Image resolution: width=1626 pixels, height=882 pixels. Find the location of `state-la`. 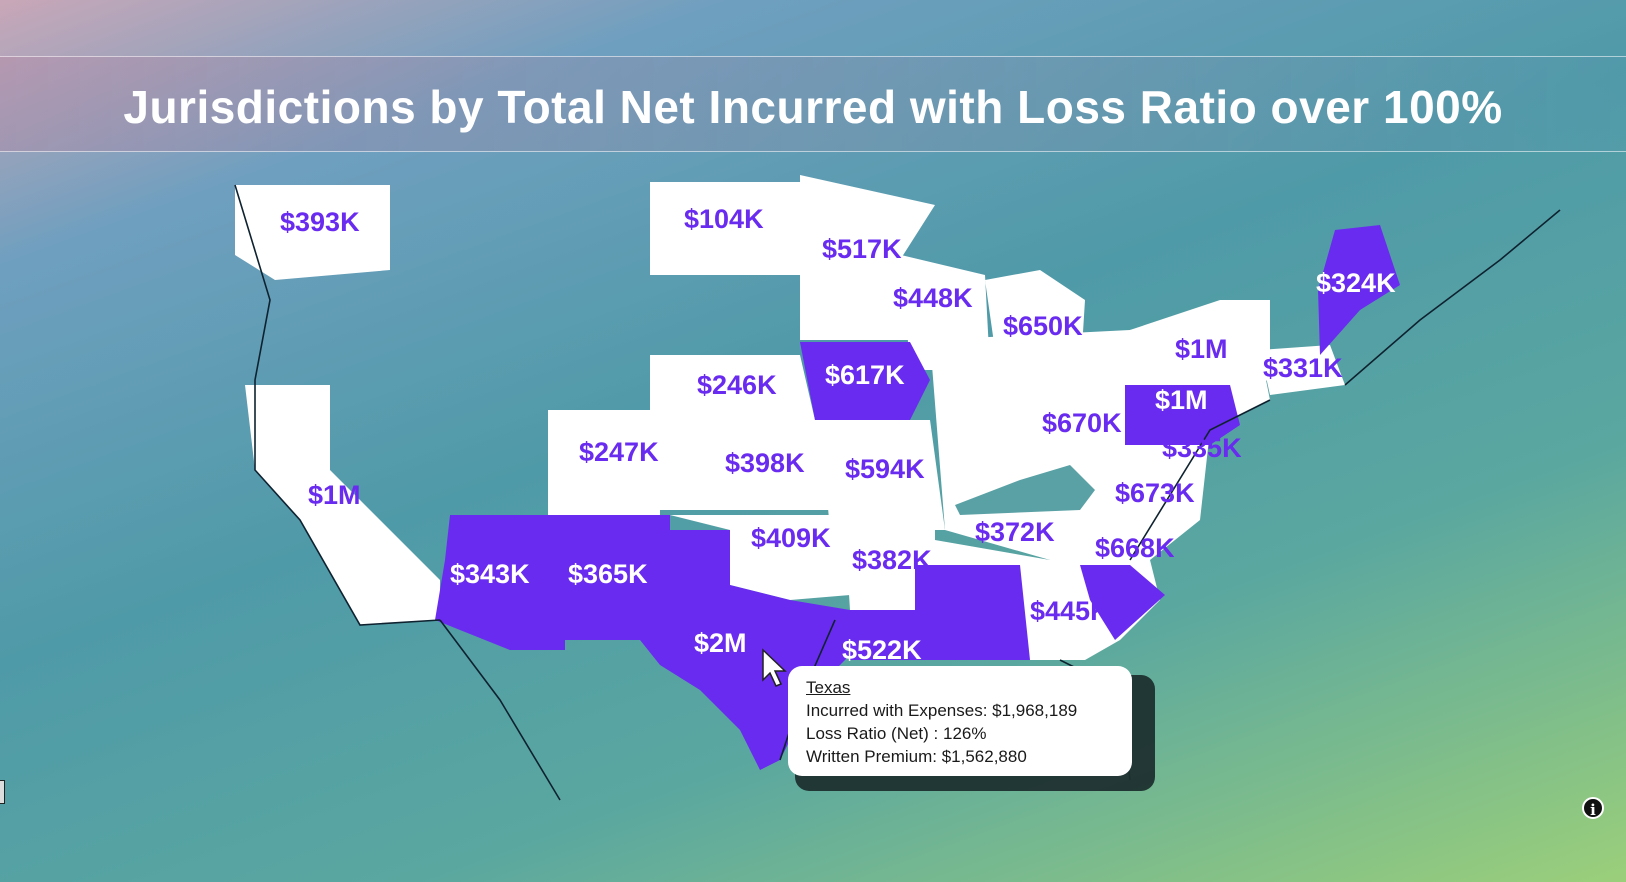

state-la is located at coordinates (940, 612).